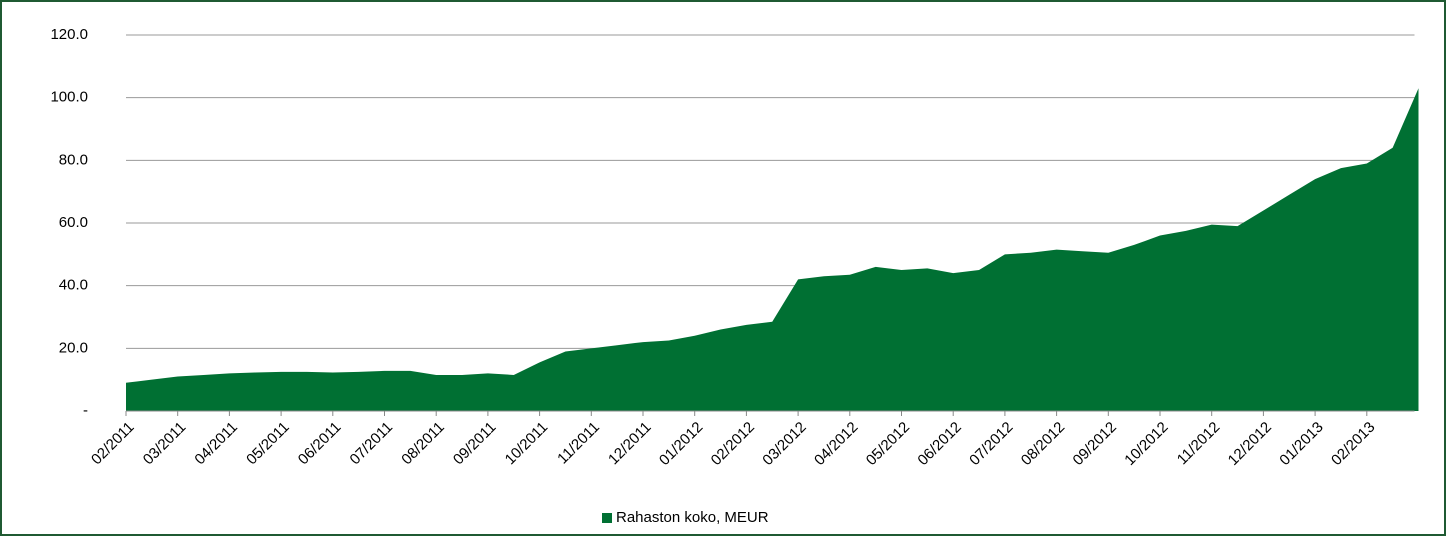 The width and height of the screenshot is (1446, 536). Describe the element at coordinates (607, 518) in the screenshot. I see `legend-swatch` at that location.